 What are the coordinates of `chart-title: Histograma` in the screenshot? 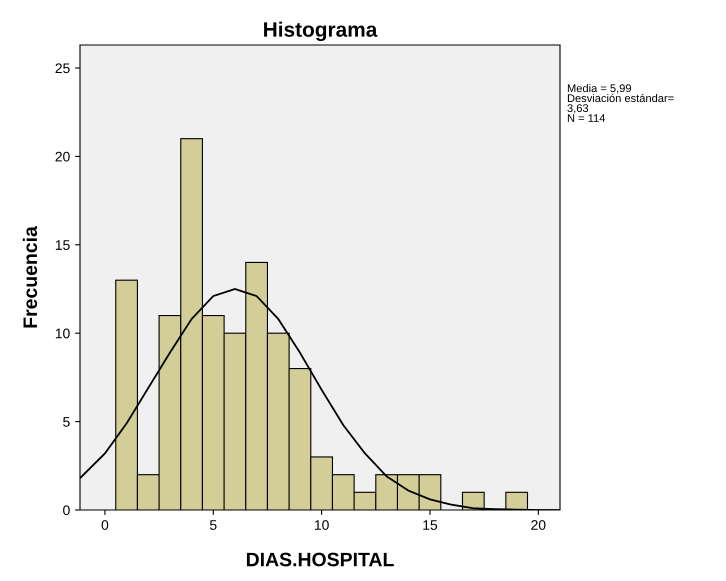 It's located at (321, 32).